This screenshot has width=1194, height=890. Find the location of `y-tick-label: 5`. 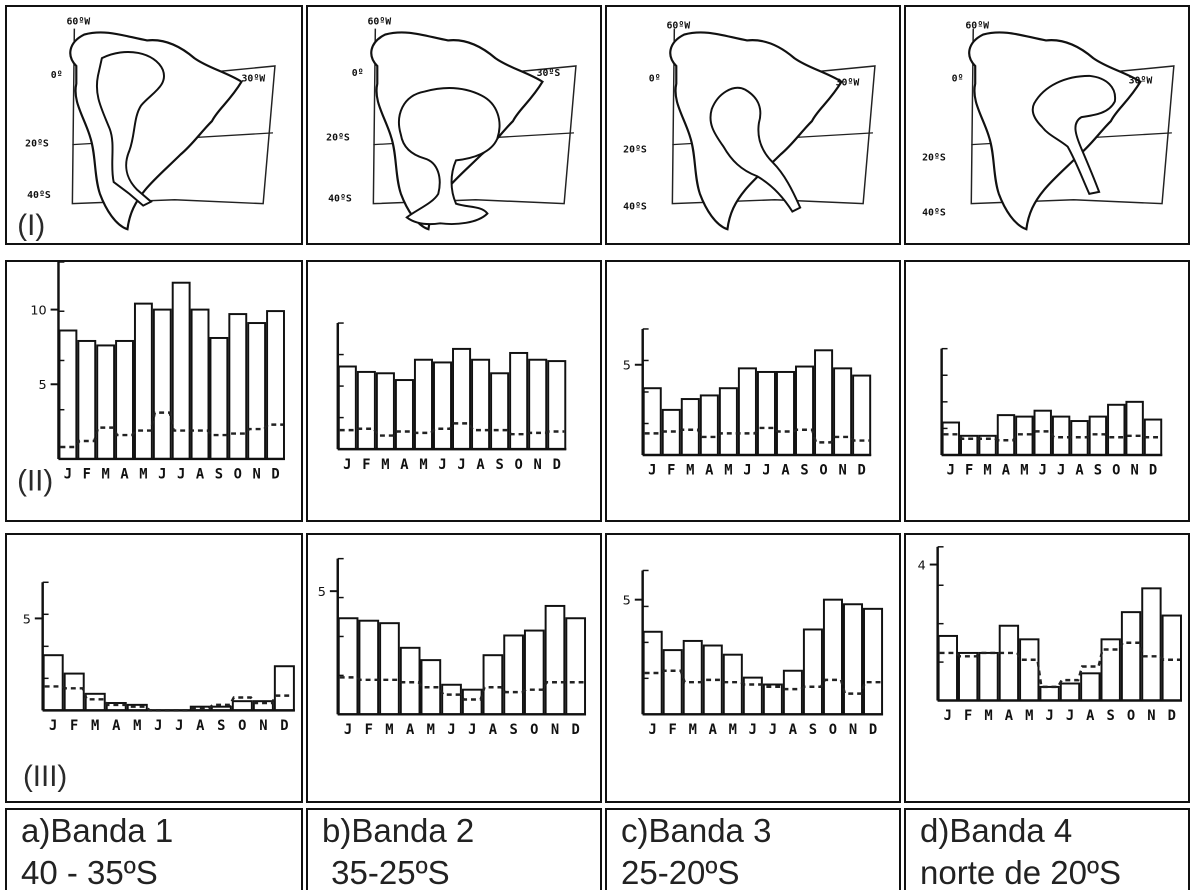

y-tick-label: 5 is located at coordinates (627, 366).